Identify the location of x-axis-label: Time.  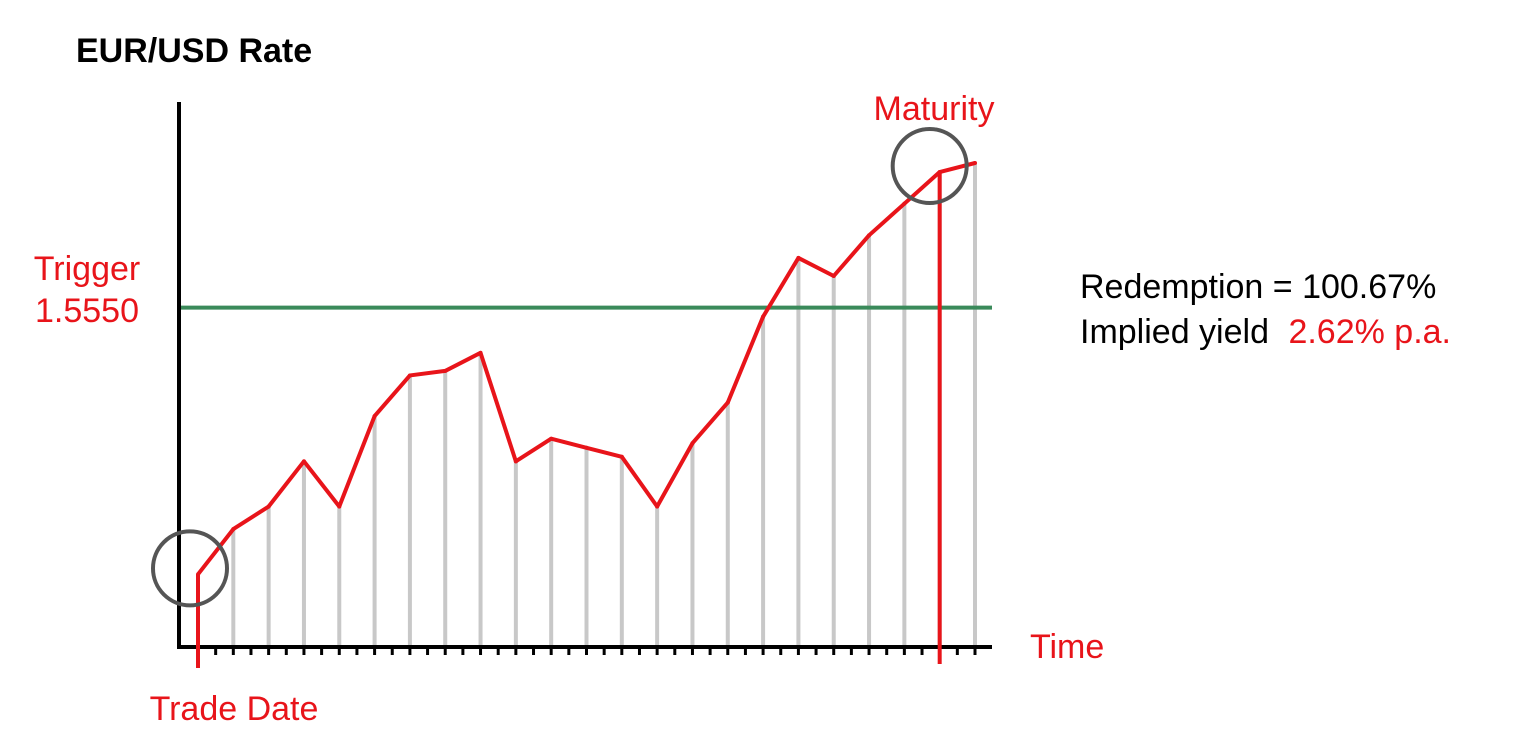
(1067, 647).